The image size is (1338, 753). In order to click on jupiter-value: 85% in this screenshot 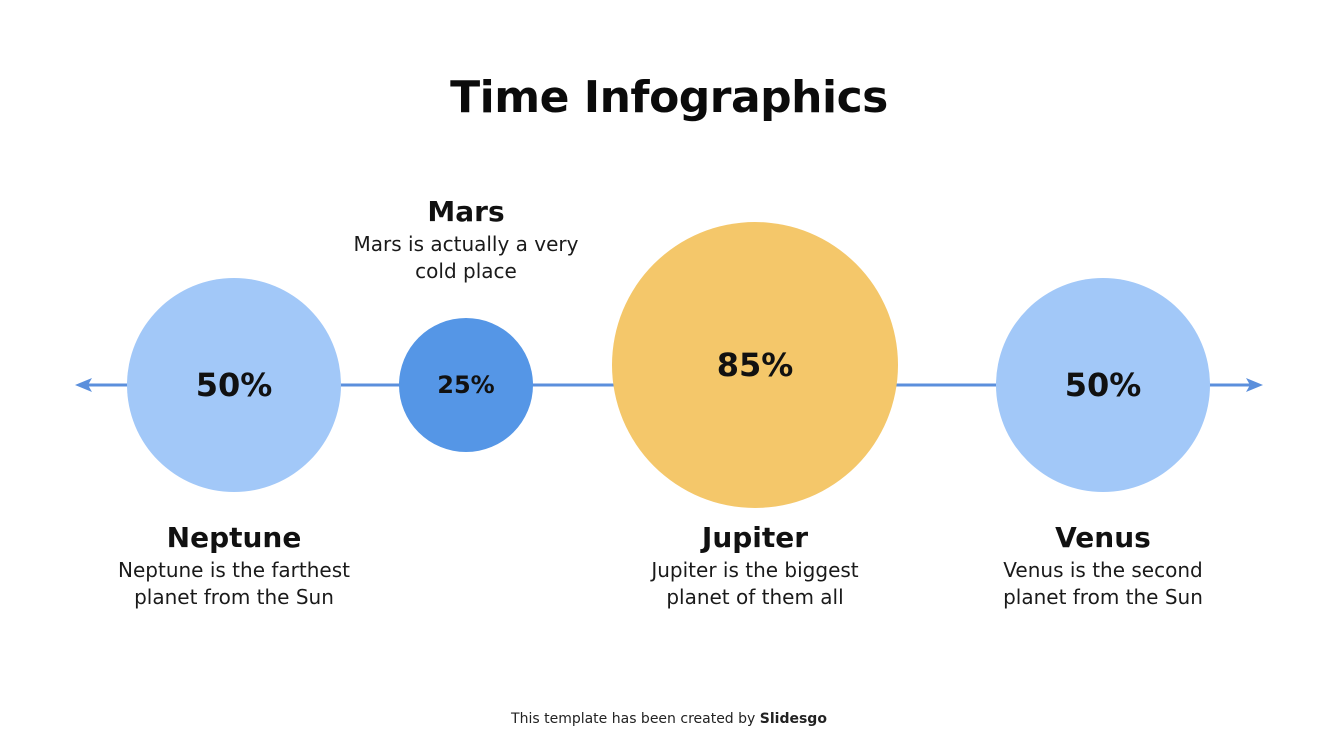, I will do `click(755, 365)`.